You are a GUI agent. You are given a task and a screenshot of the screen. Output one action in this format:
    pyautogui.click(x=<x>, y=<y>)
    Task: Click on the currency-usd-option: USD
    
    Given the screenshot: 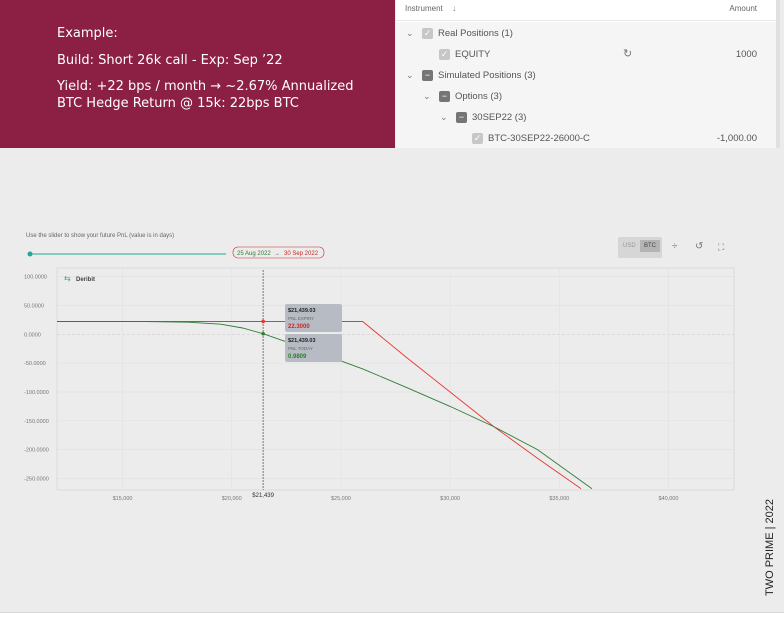 What is the action you would take?
    pyautogui.click(x=629, y=246)
    